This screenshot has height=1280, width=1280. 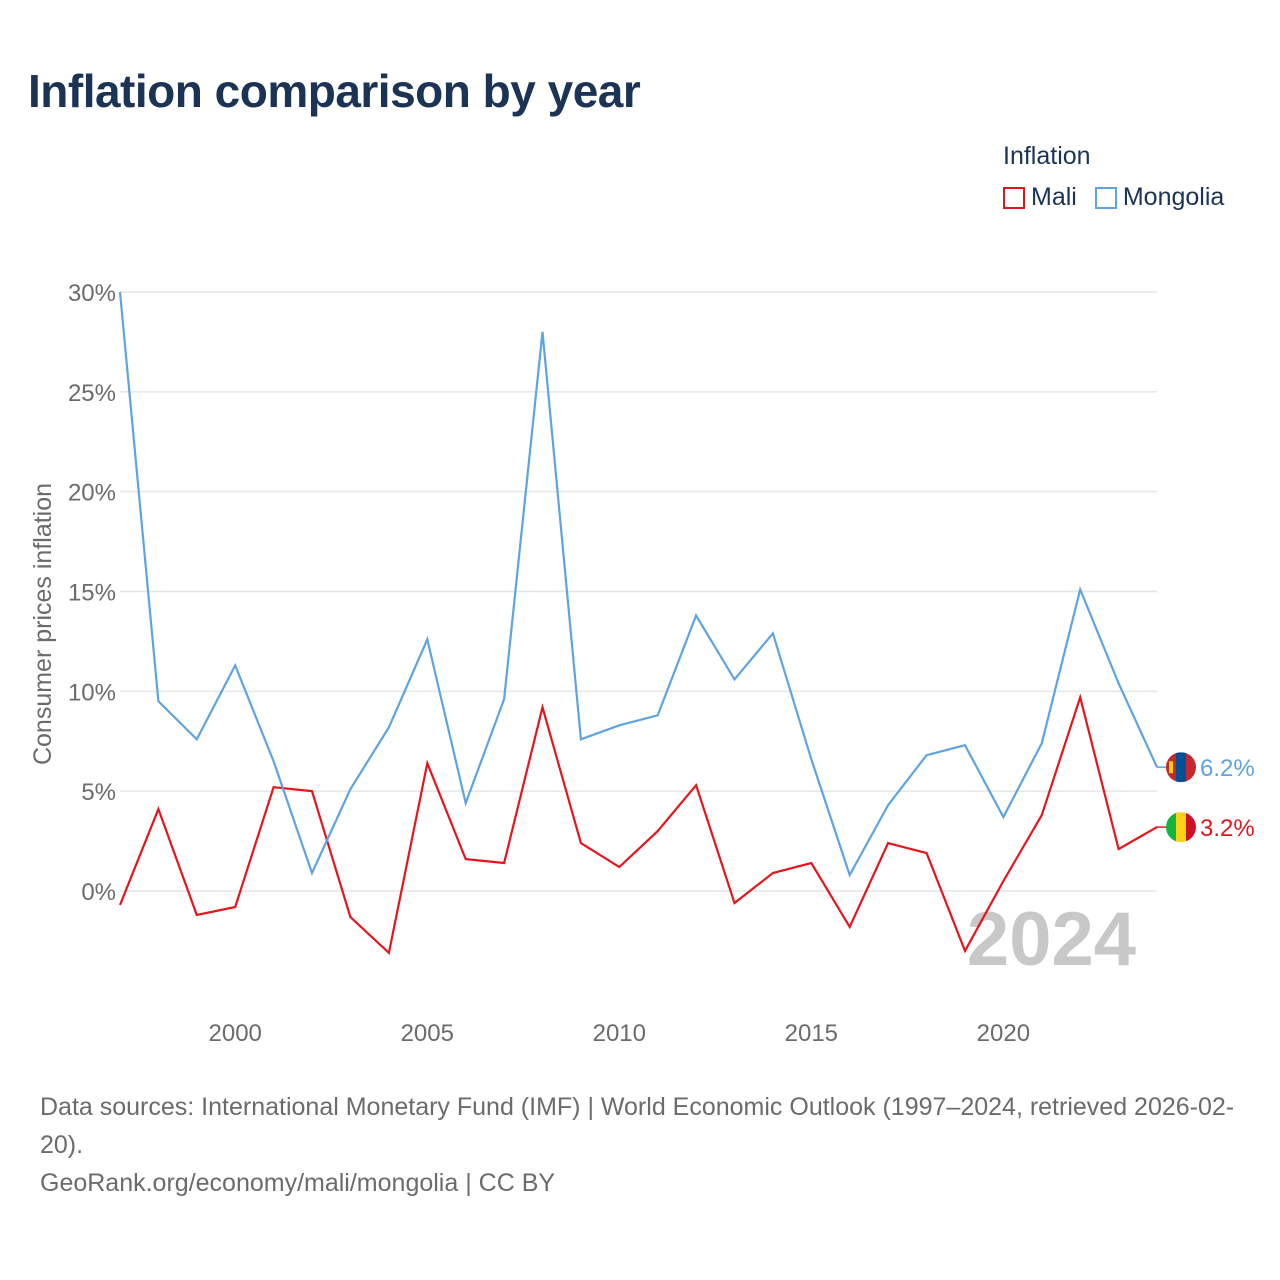 What do you see at coordinates (1105, 197) in the screenshot?
I see `legend-swatch-mongolia` at bounding box center [1105, 197].